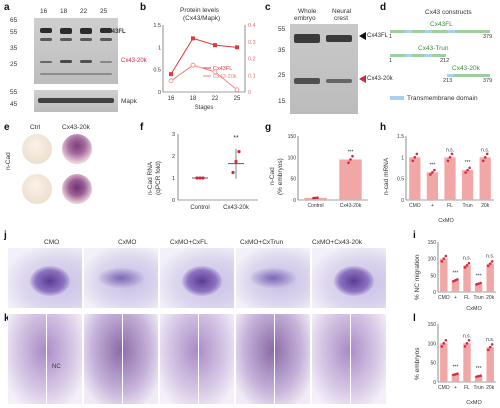  What do you see at coordinates (337, 243) in the screenshot?
I see `j-header-cx20k: CxMO+Cx43-20k` at bounding box center [337, 243].